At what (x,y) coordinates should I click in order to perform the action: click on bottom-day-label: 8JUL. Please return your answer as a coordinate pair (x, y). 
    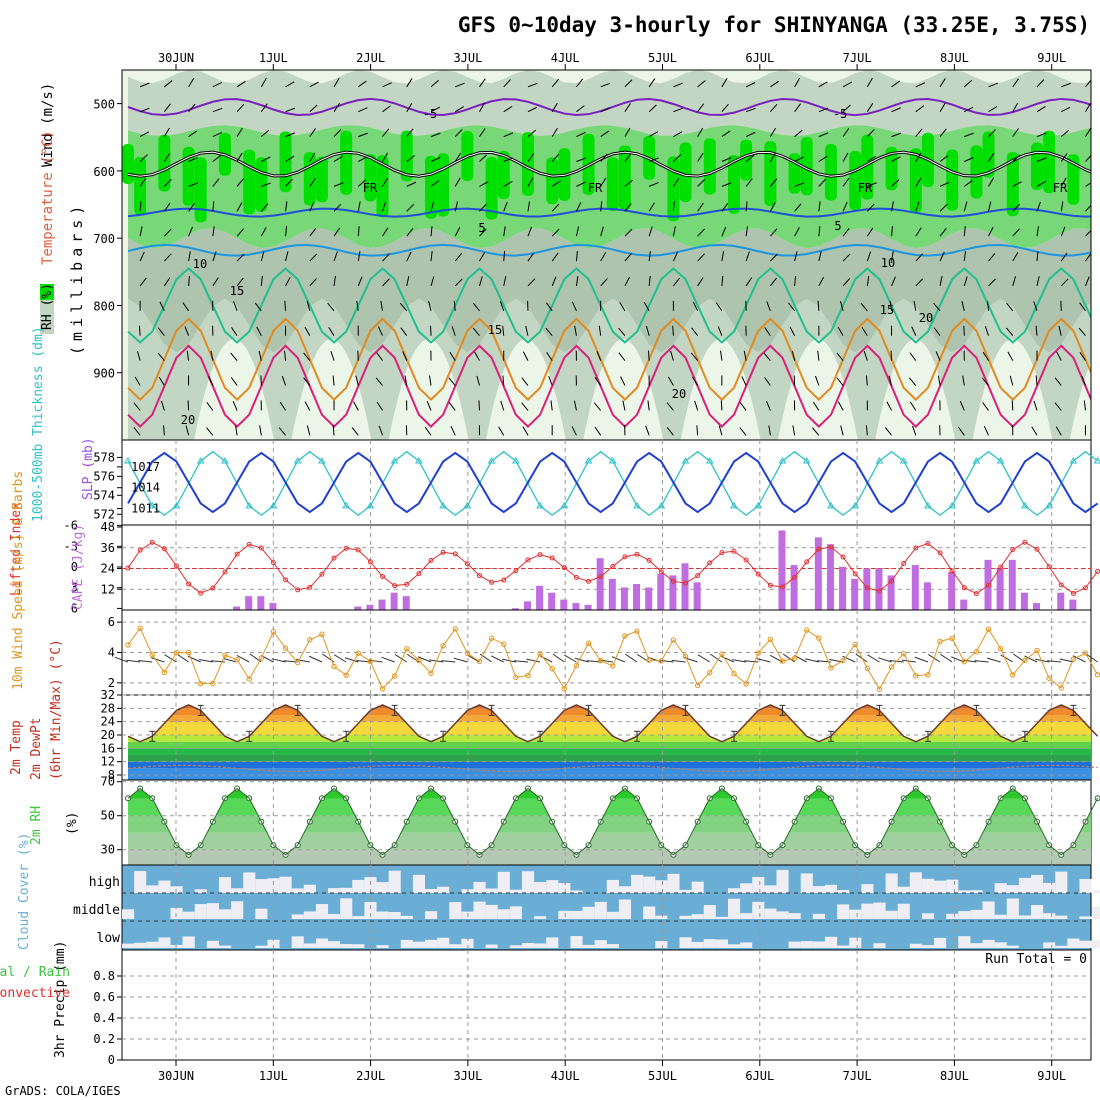
    Looking at the image, I should click on (954, 1076).